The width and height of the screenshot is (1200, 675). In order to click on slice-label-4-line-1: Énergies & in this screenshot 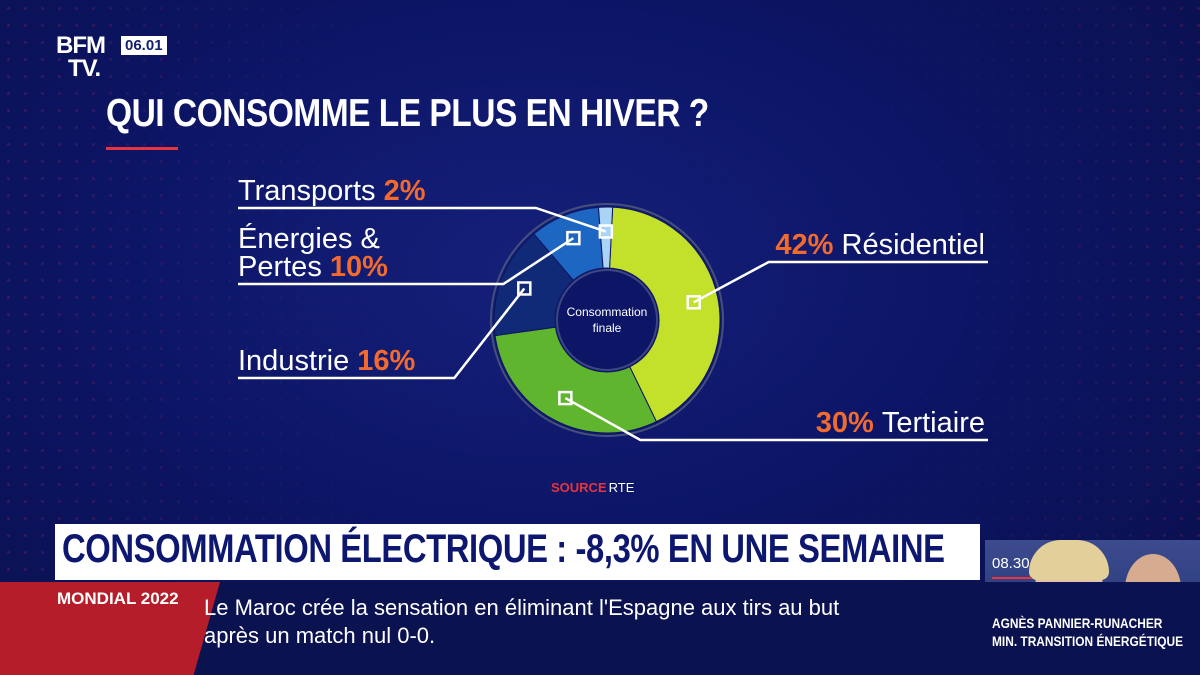, I will do `click(309, 238)`.